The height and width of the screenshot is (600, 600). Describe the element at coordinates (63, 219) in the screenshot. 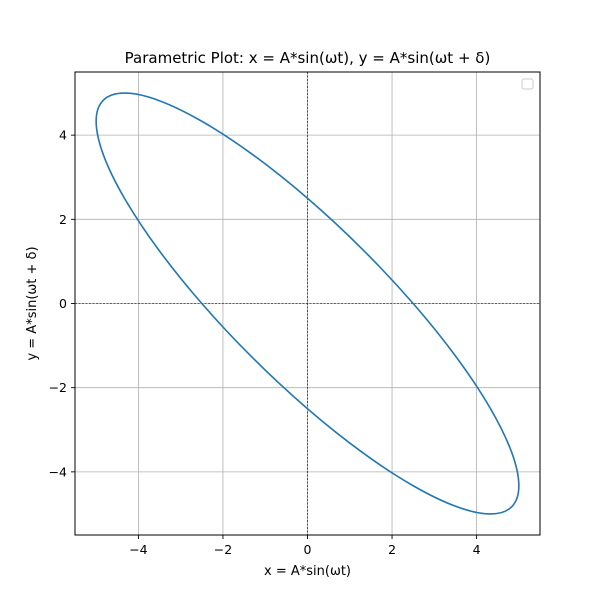

I see `y-tick-label: 2` at that location.